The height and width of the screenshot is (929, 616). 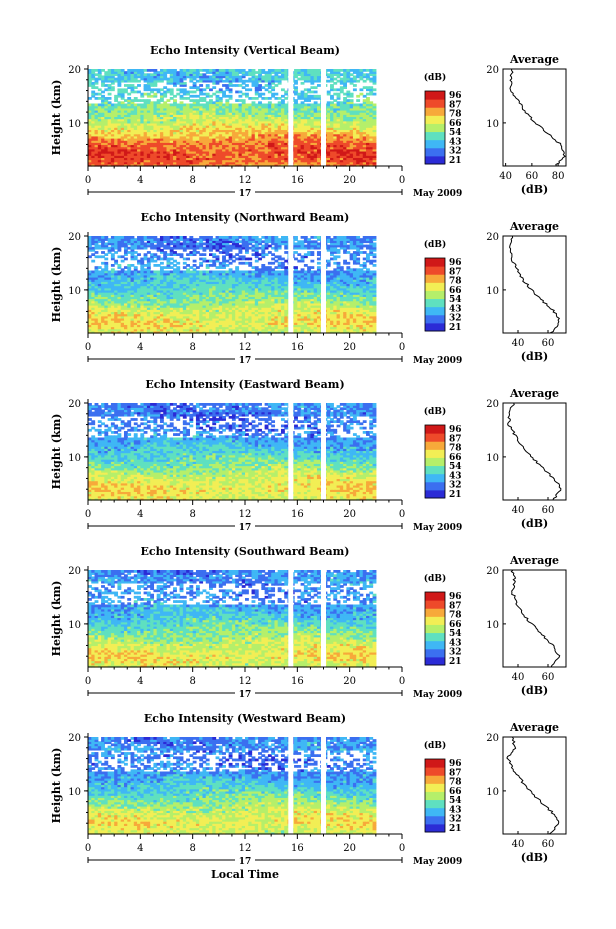 I want to click on x-tick-label: 12, so click(x=245, y=180).